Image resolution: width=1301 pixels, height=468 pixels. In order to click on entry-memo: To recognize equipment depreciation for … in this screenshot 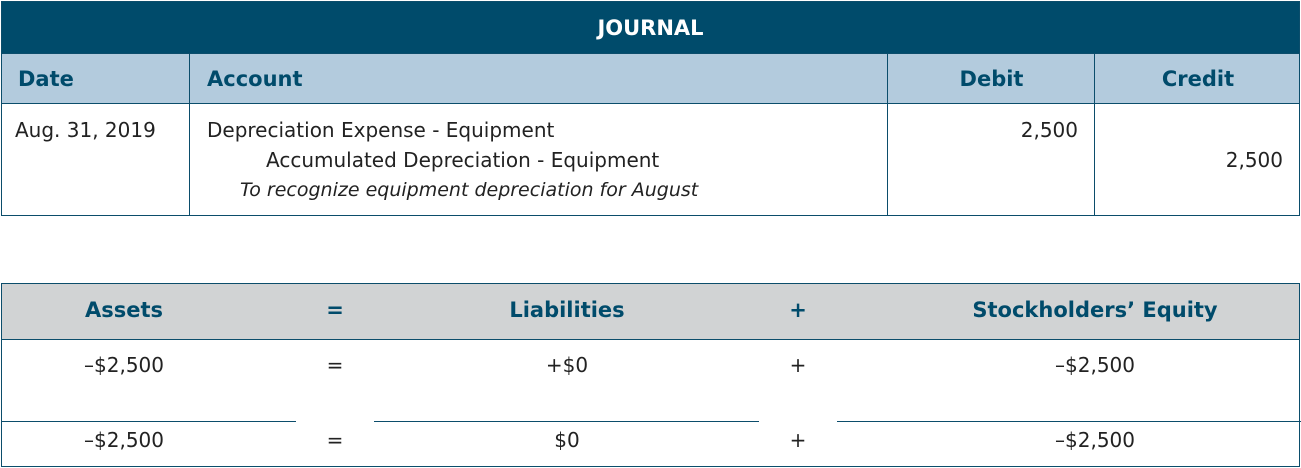, I will do `click(469, 190)`.